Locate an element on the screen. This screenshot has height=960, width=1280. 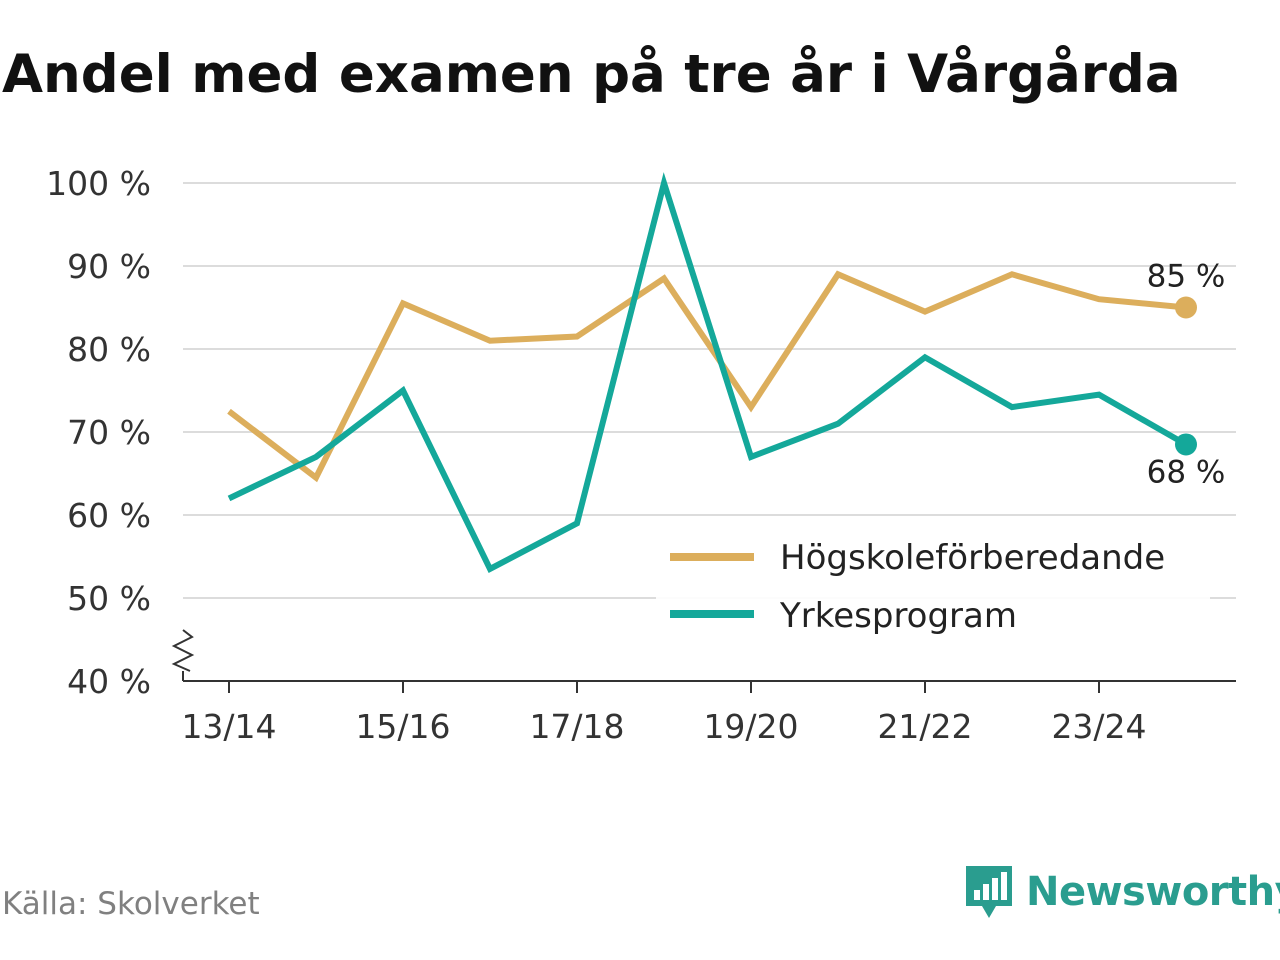
y-tick-label: 60 % is located at coordinates (109, 515).